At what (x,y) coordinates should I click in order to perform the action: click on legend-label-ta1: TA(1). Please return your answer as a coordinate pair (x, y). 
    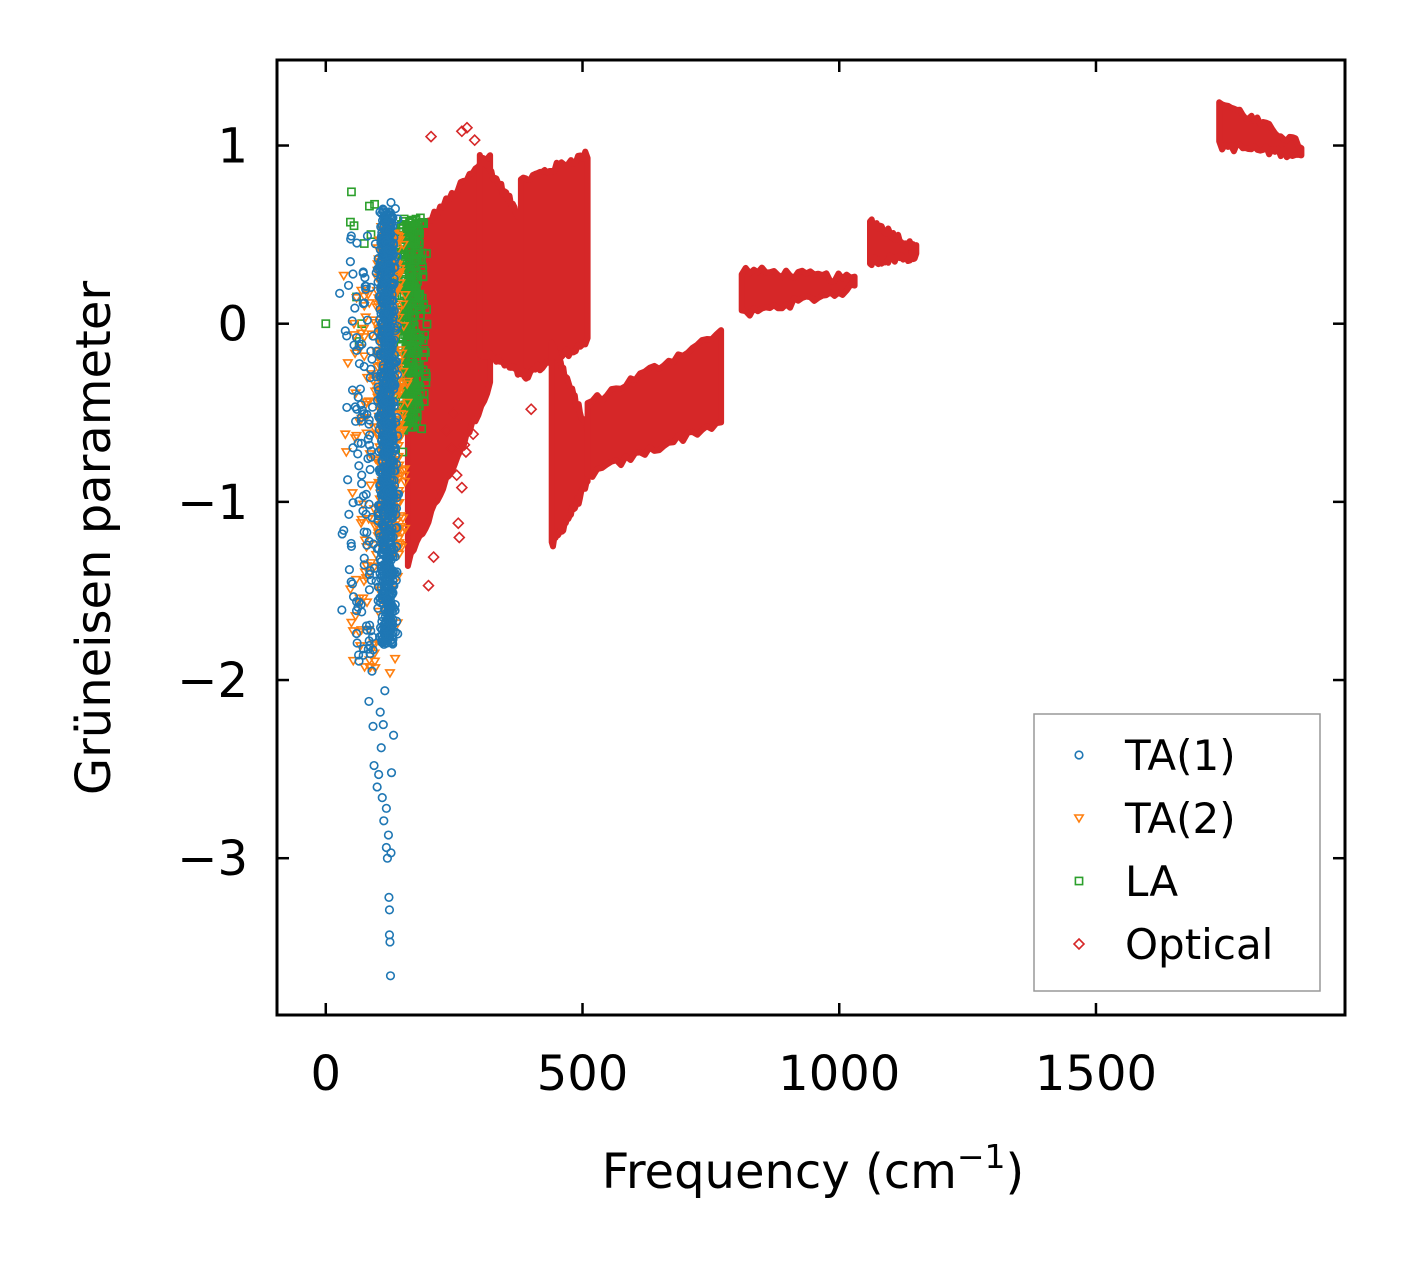
    Looking at the image, I should click on (1180, 755).